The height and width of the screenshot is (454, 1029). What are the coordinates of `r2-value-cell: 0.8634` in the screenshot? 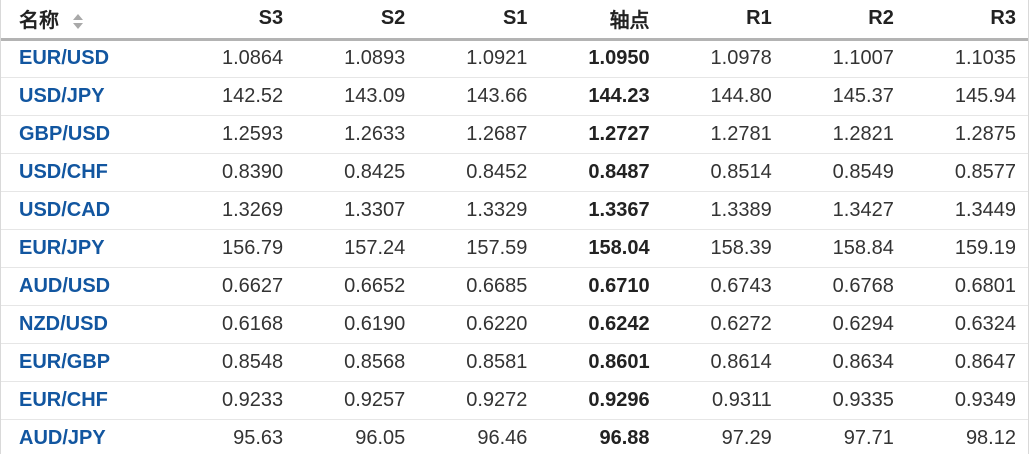 It's located at (844, 362).